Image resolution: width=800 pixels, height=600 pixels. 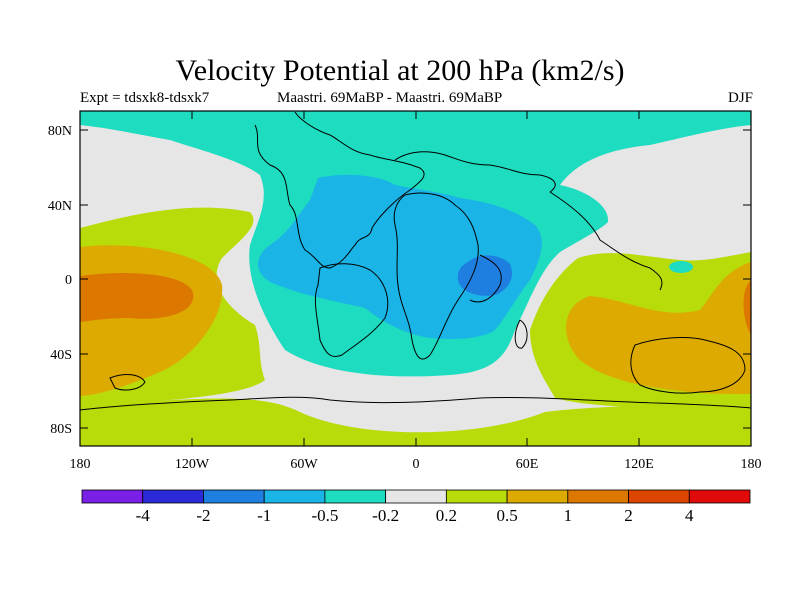 What do you see at coordinates (304, 464) in the screenshot?
I see `lon-label-60w: 60W` at bounding box center [304, 464].